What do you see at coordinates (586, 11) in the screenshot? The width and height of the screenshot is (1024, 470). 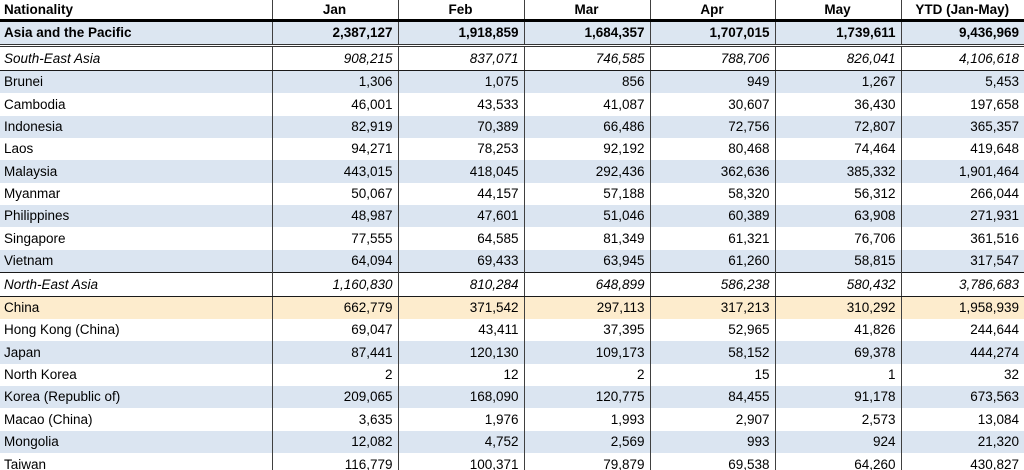 I see `column-header-mar: Mar` at bounding box center [586, 11].